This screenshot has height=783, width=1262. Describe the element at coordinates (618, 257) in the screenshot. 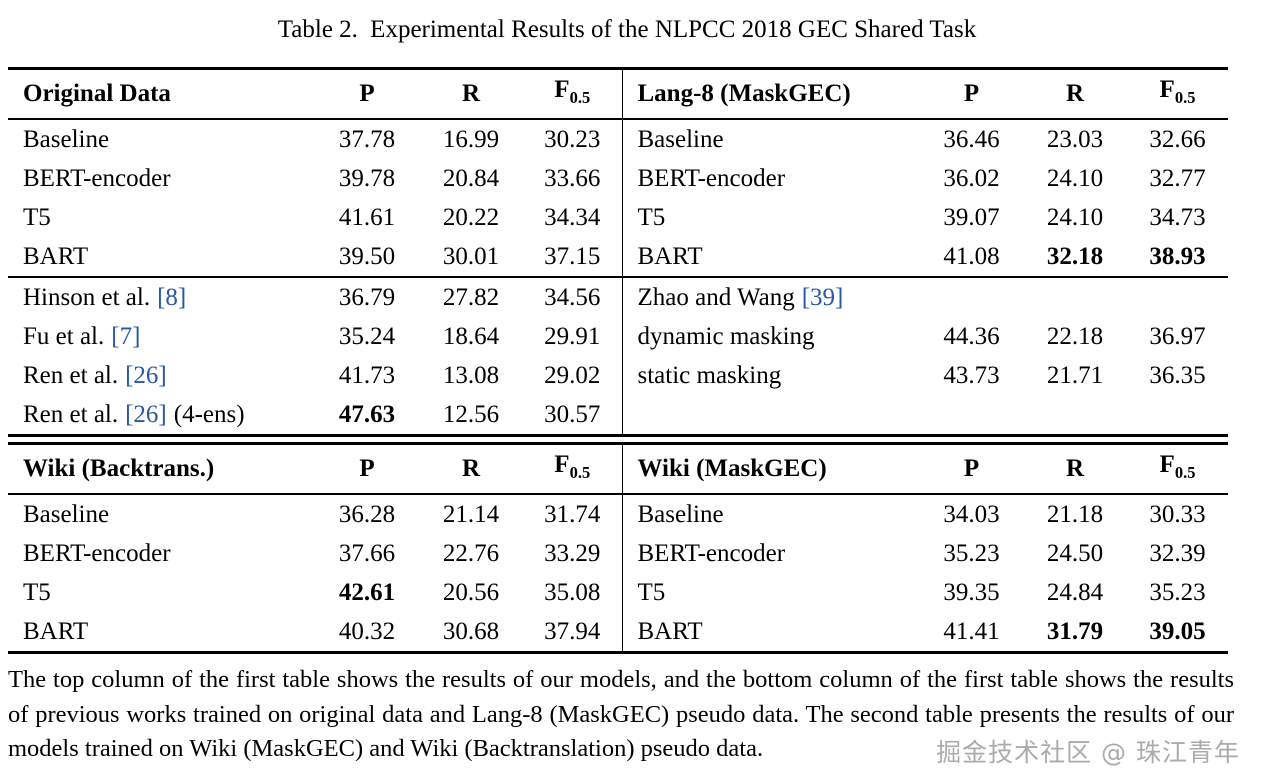

I see `table-row: BART 39.50 30.01 37.15 BART 41.08 32.18 38.93` at that location.